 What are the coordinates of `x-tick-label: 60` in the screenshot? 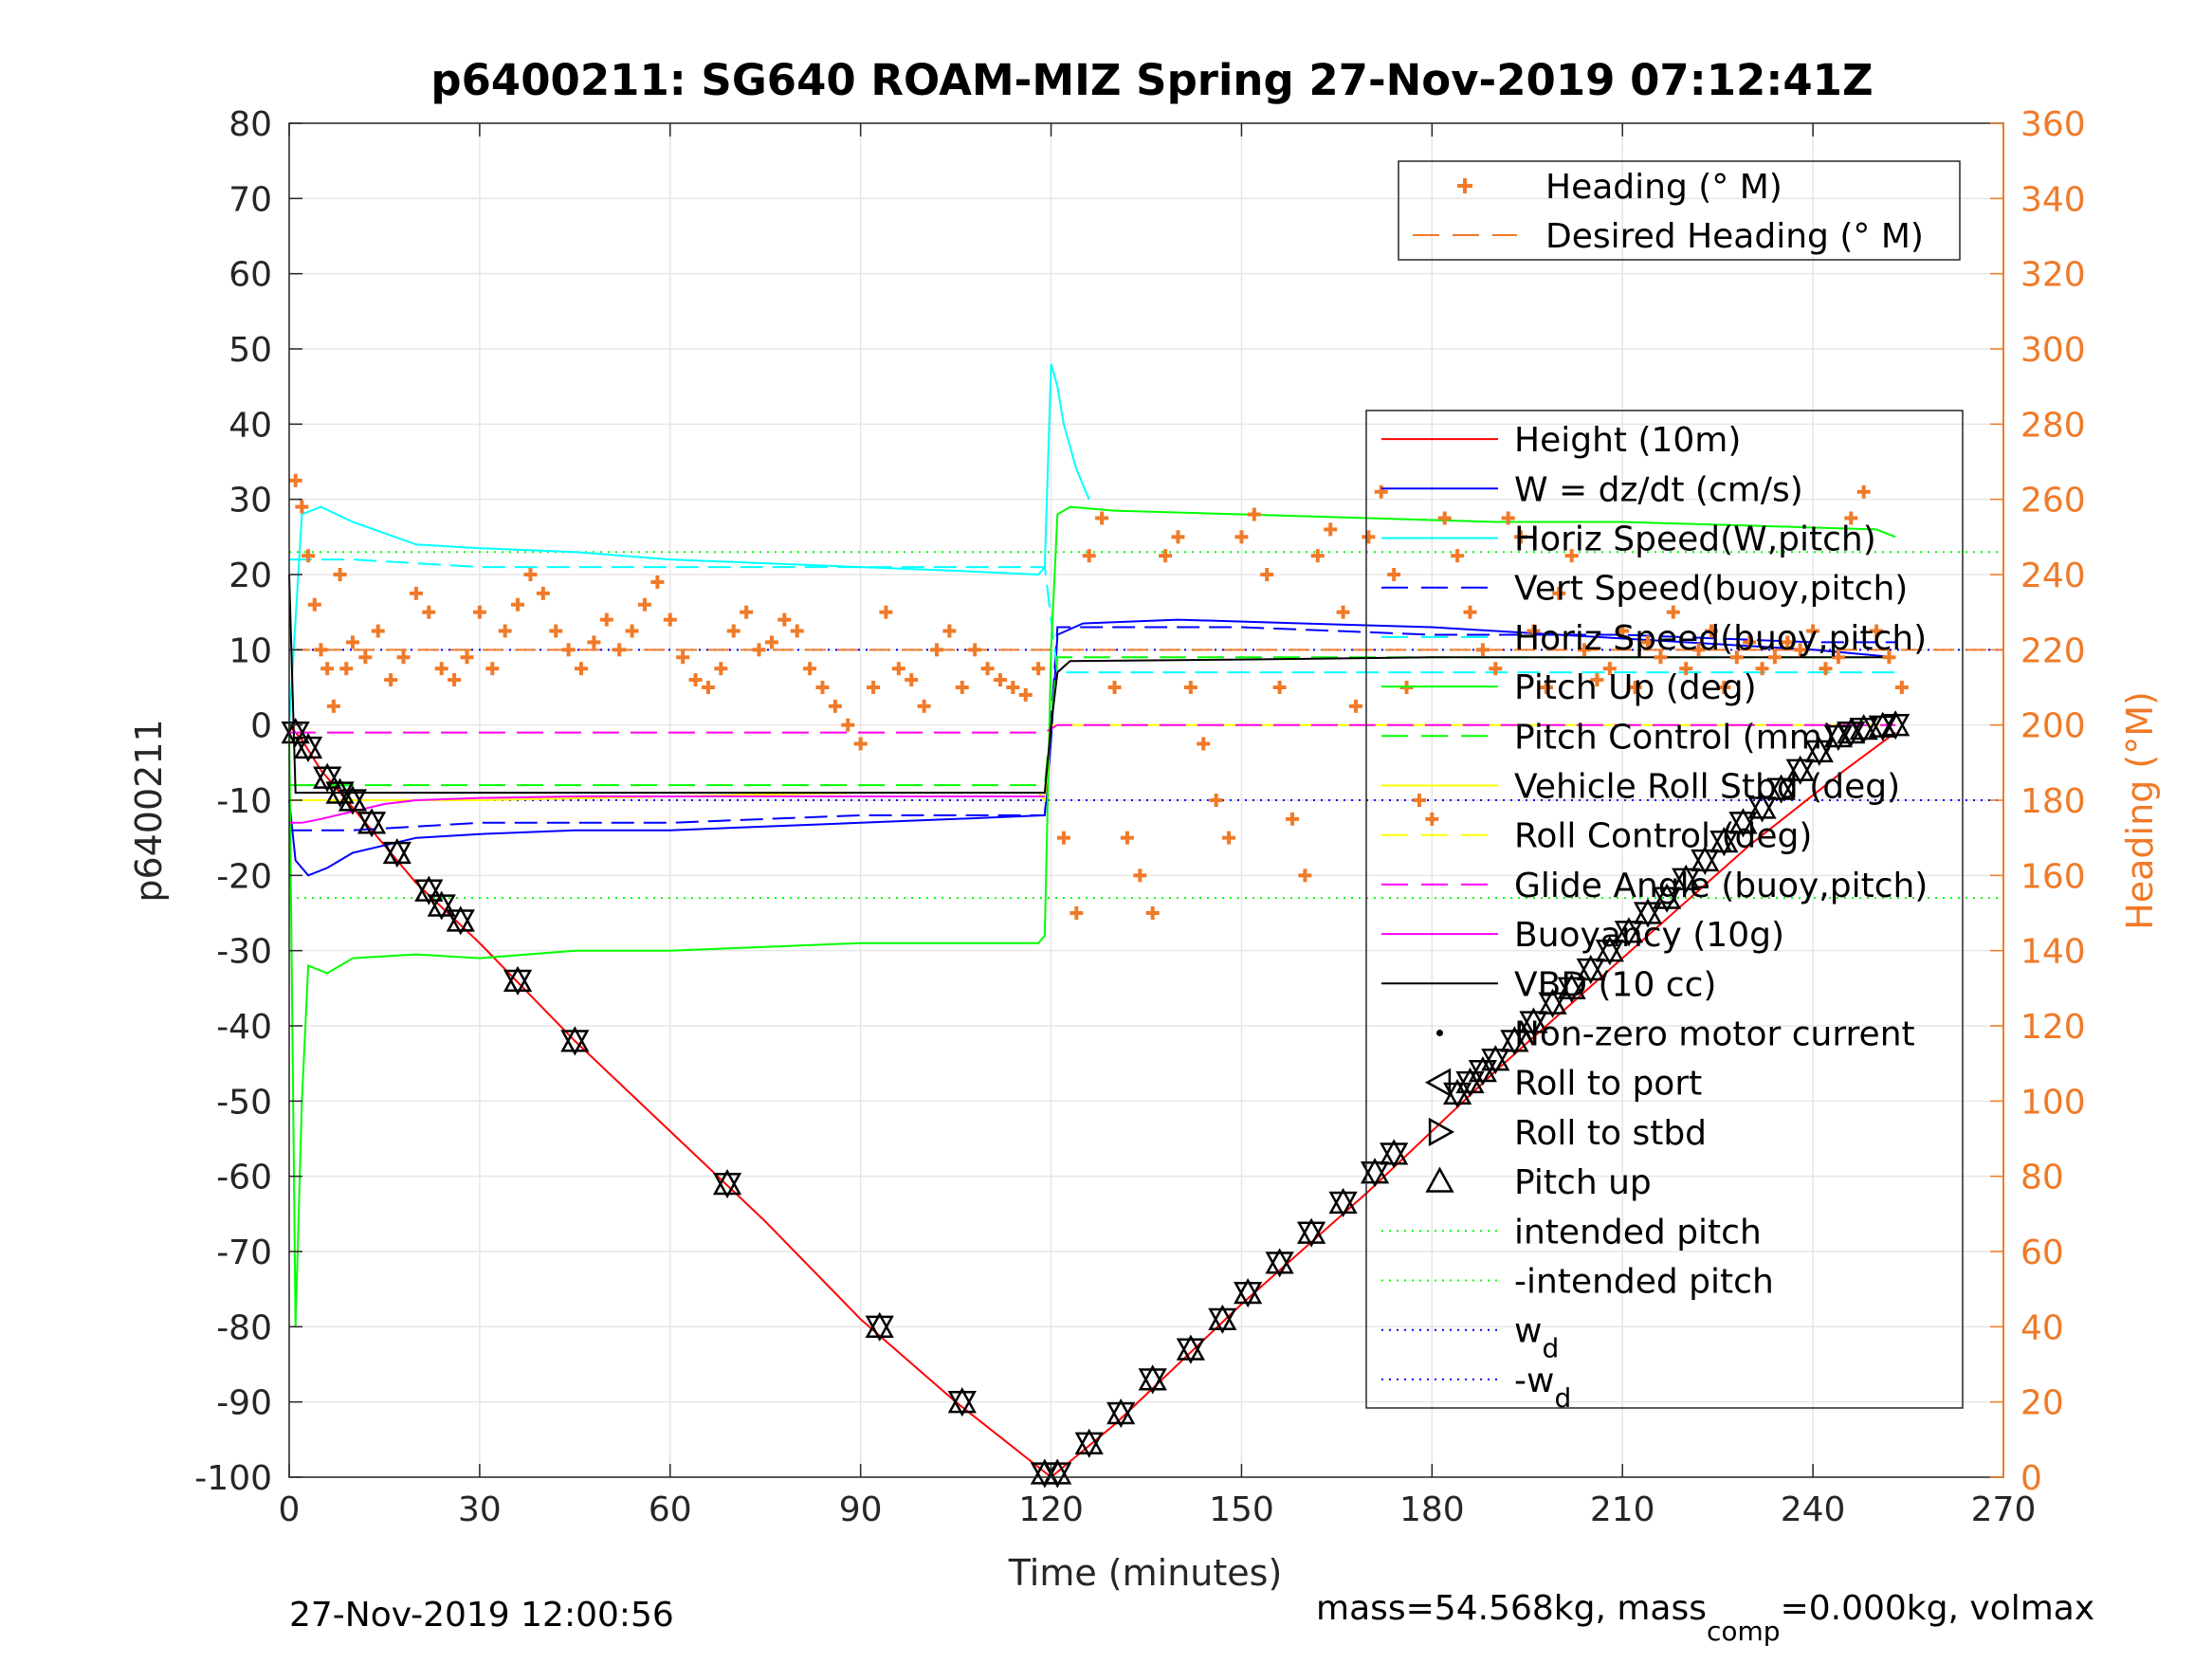 It's located at (670, 1509).